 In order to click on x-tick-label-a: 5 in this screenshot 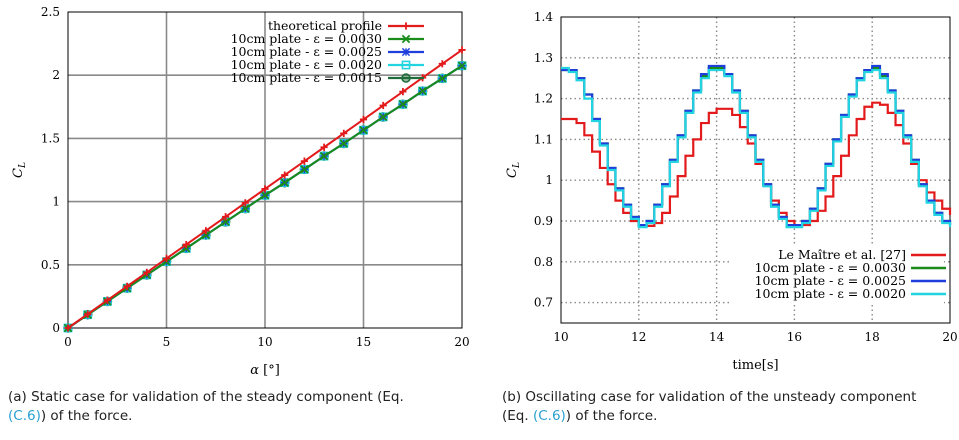, I will do `click(167, 342)`.